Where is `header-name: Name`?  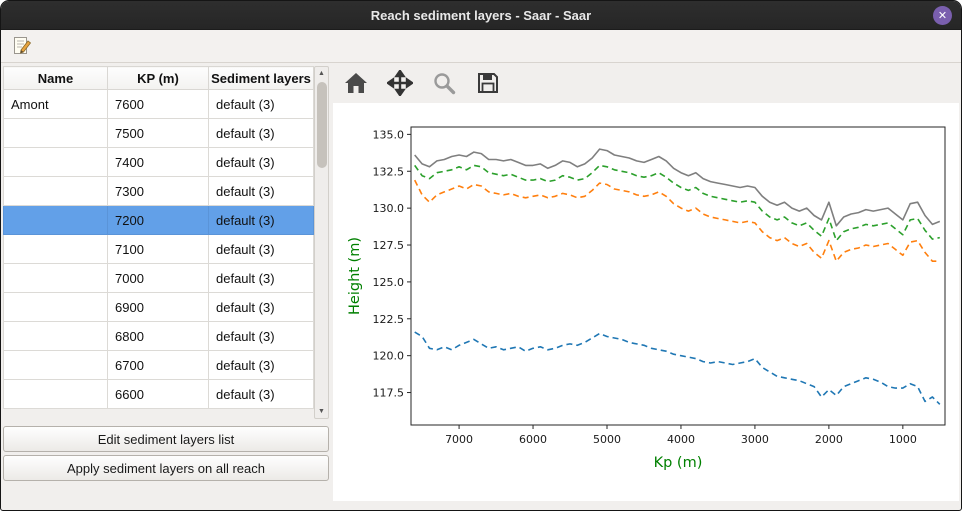 header-name: Name is located at coordinates (55, 78).